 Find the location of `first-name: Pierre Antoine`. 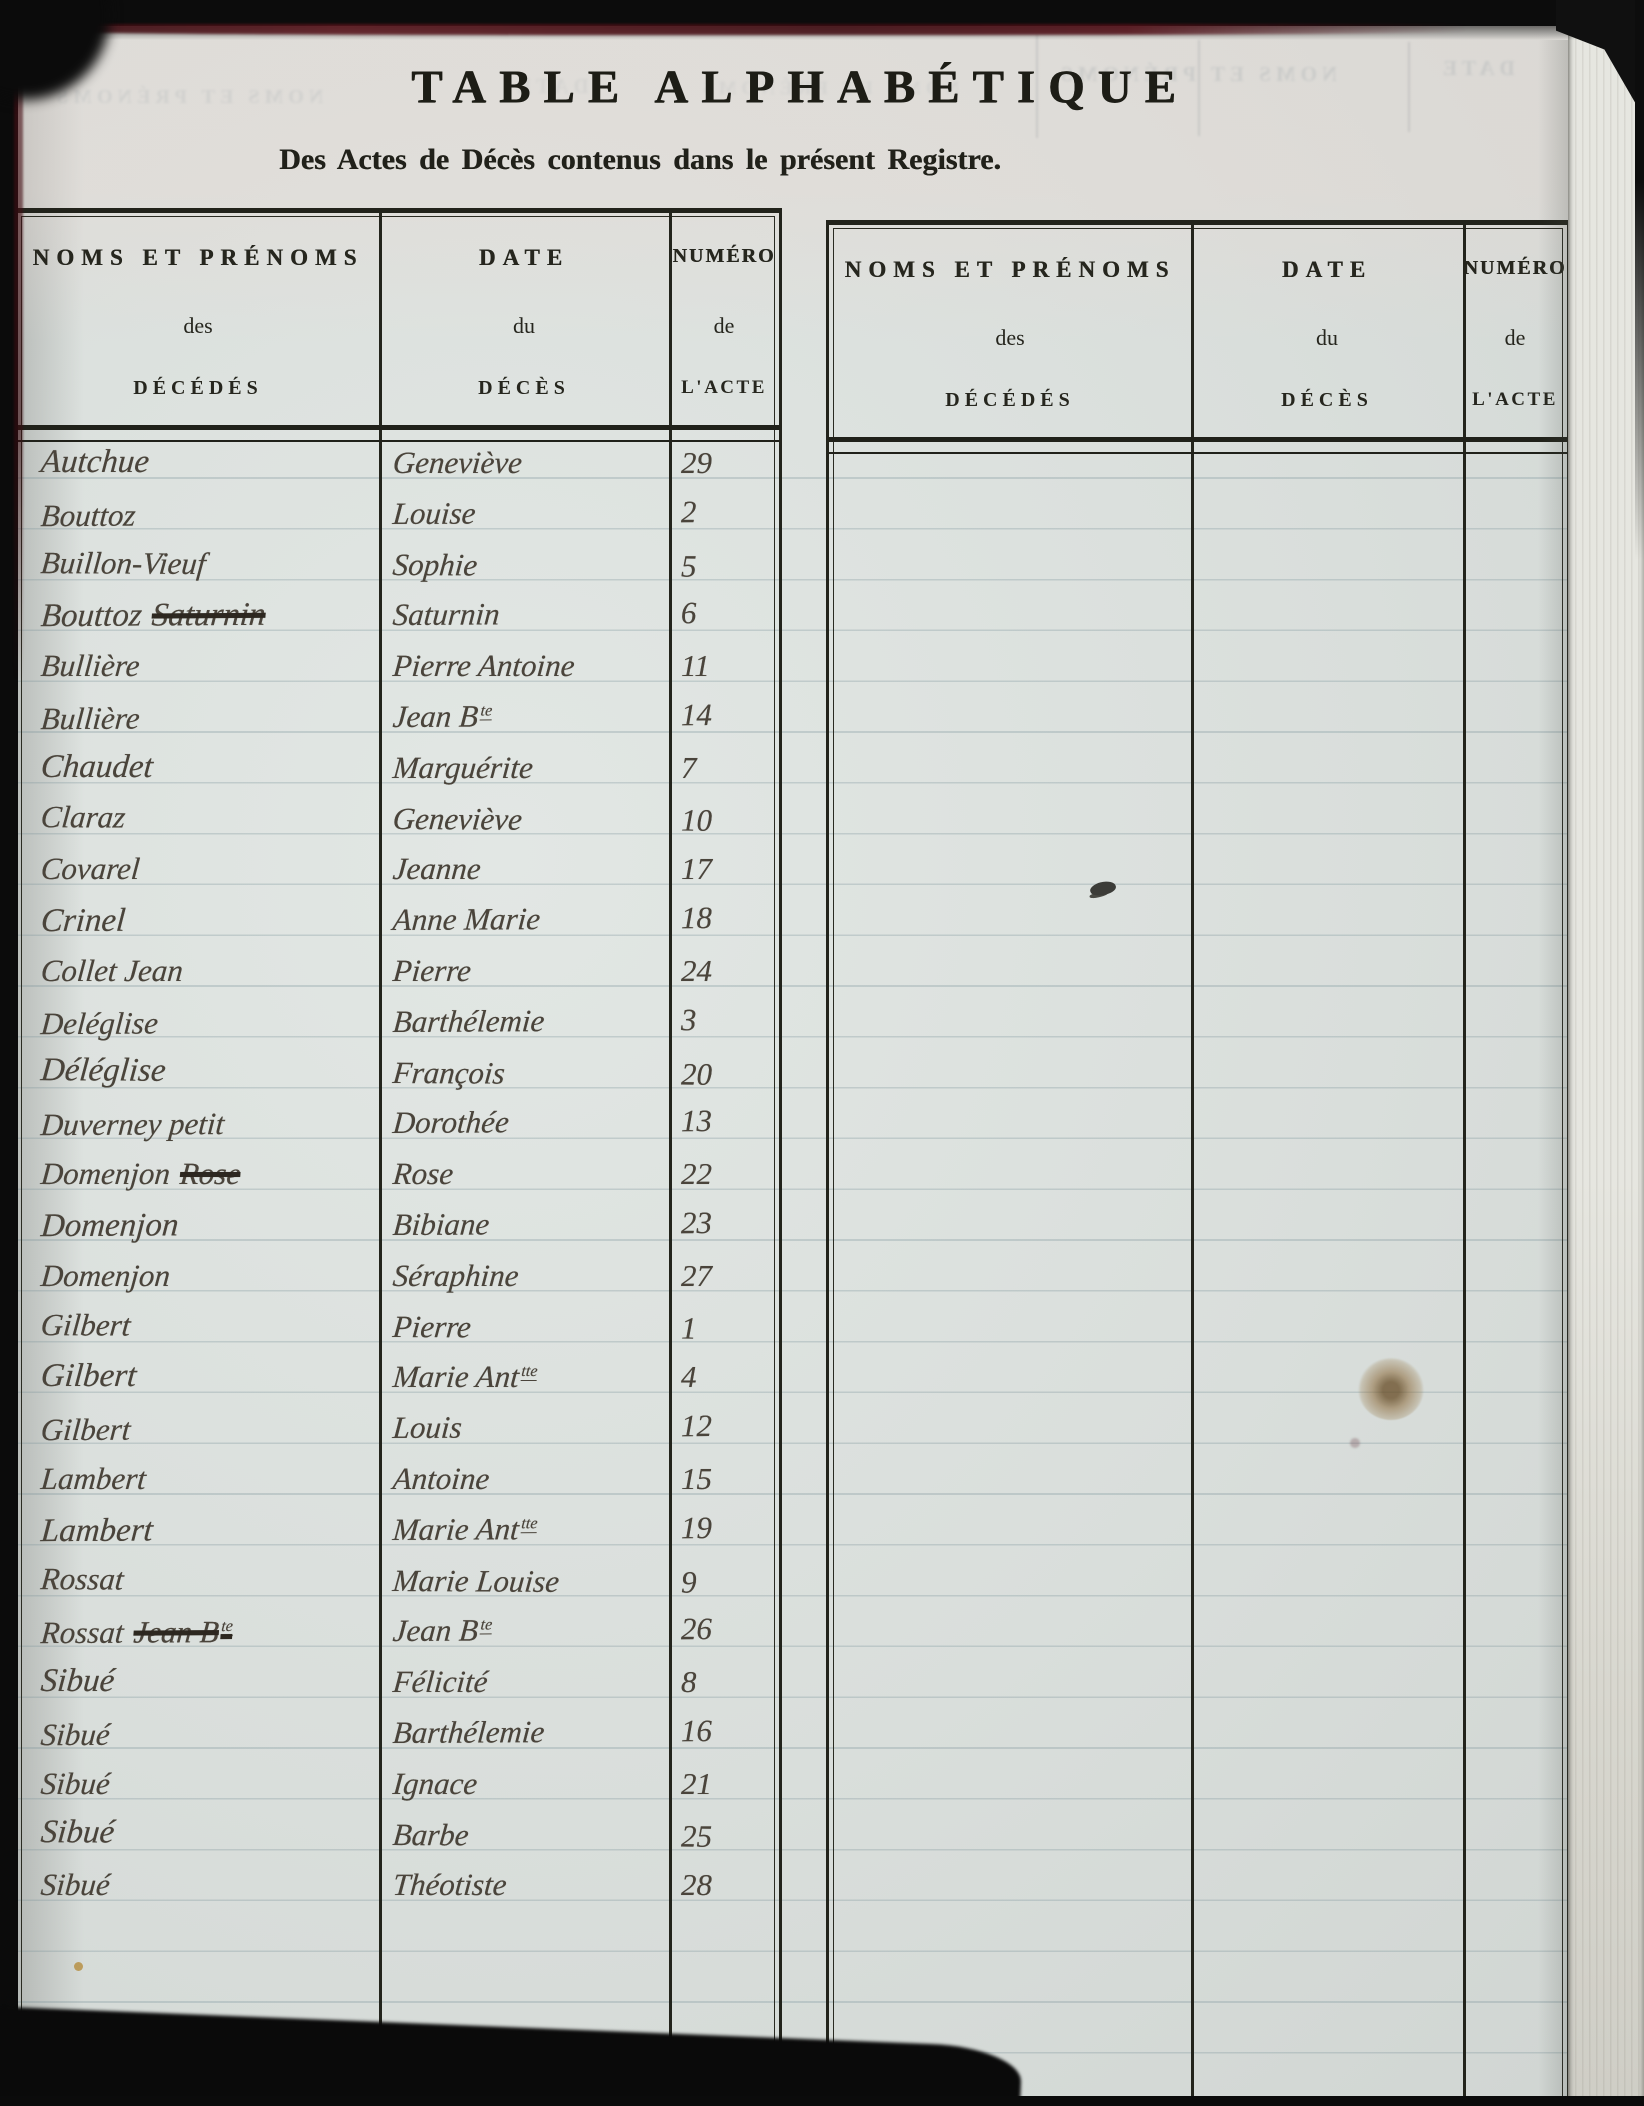

first-name: Pierre Antoine is located at coordinates (484, 666).